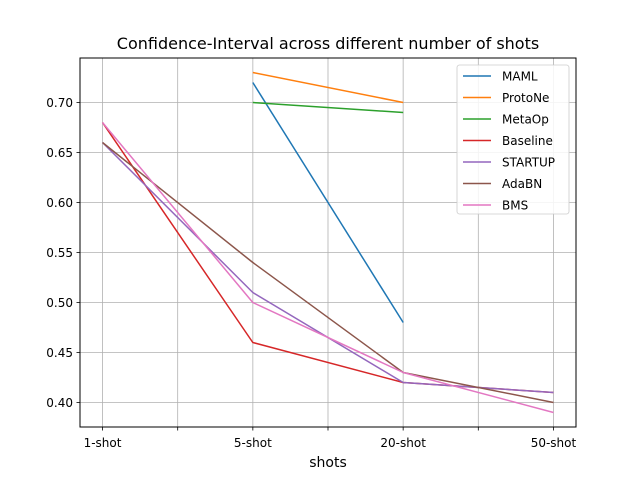  I want to click on series-line-protone, so click(328, 87).